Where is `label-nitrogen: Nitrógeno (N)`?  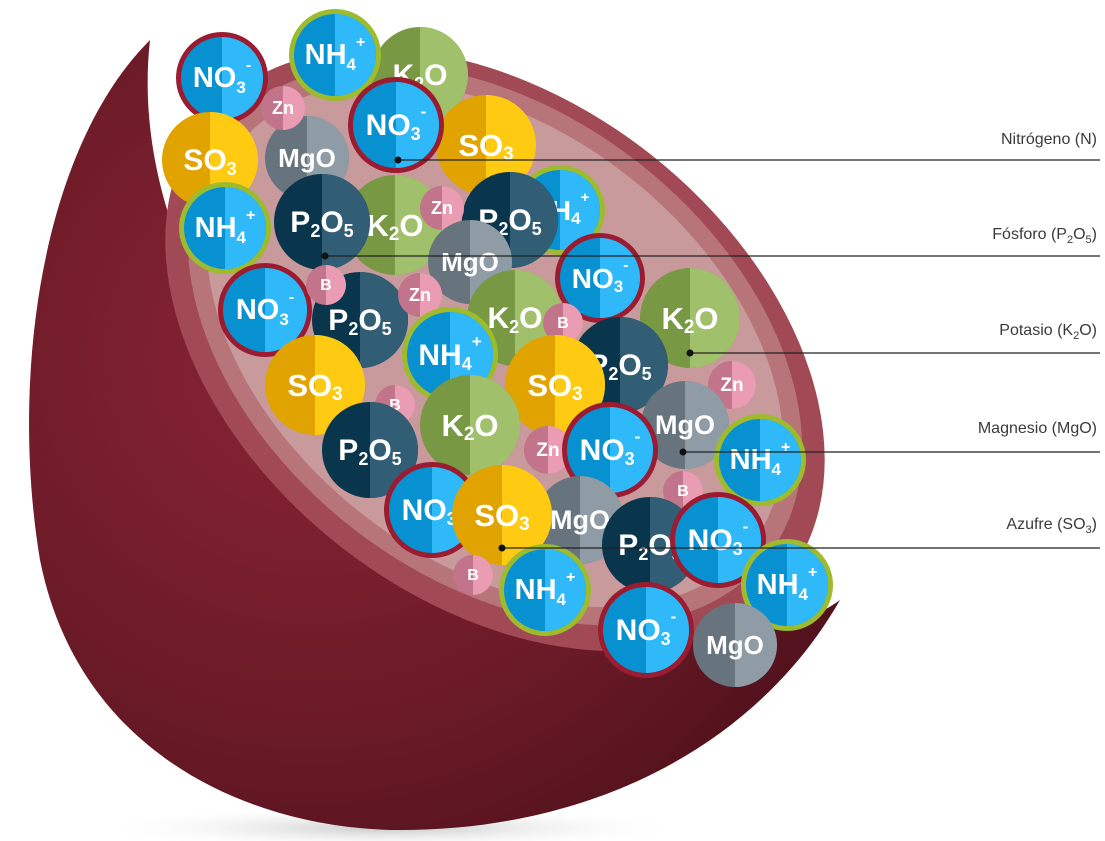
label-nitrogen: Nitrógeno (N) is located at coordinates (1048, 139).